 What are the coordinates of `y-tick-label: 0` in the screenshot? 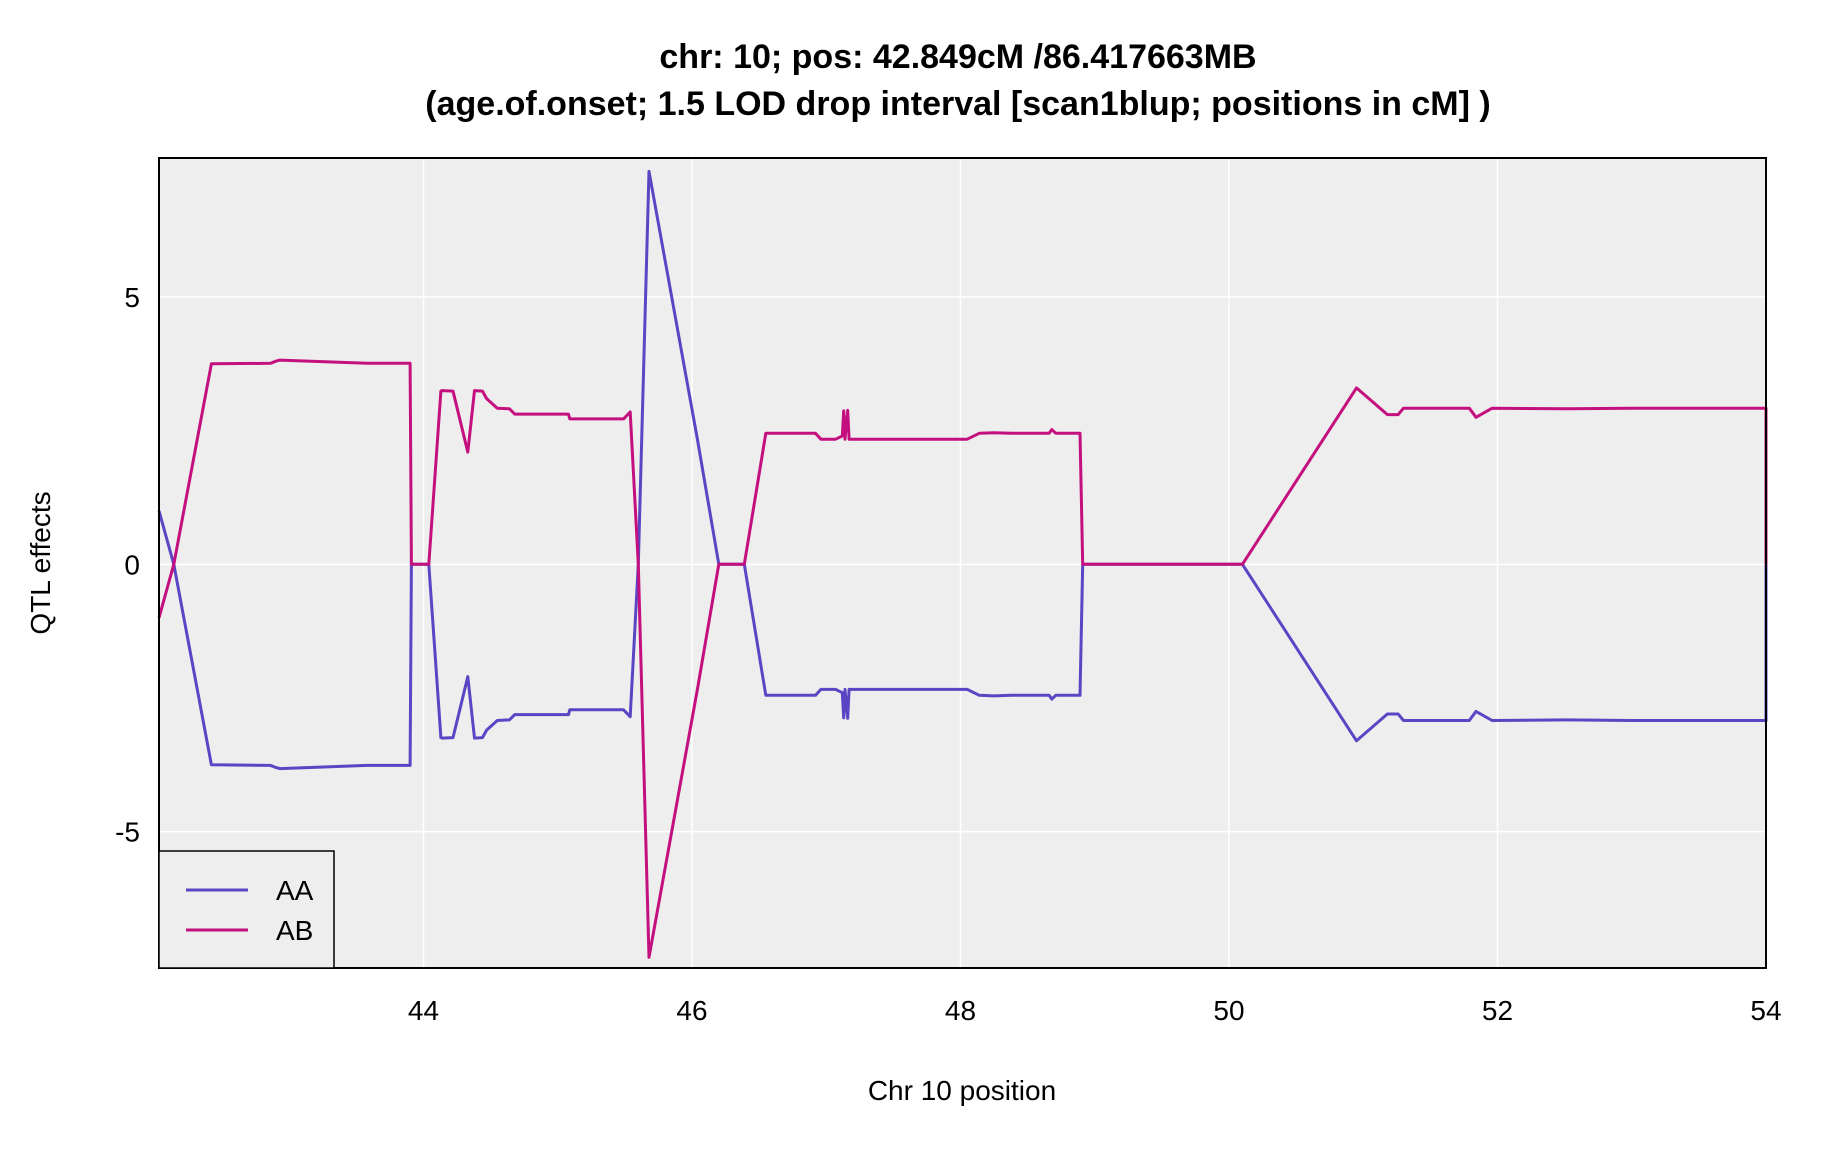 It's located at (132, 564).